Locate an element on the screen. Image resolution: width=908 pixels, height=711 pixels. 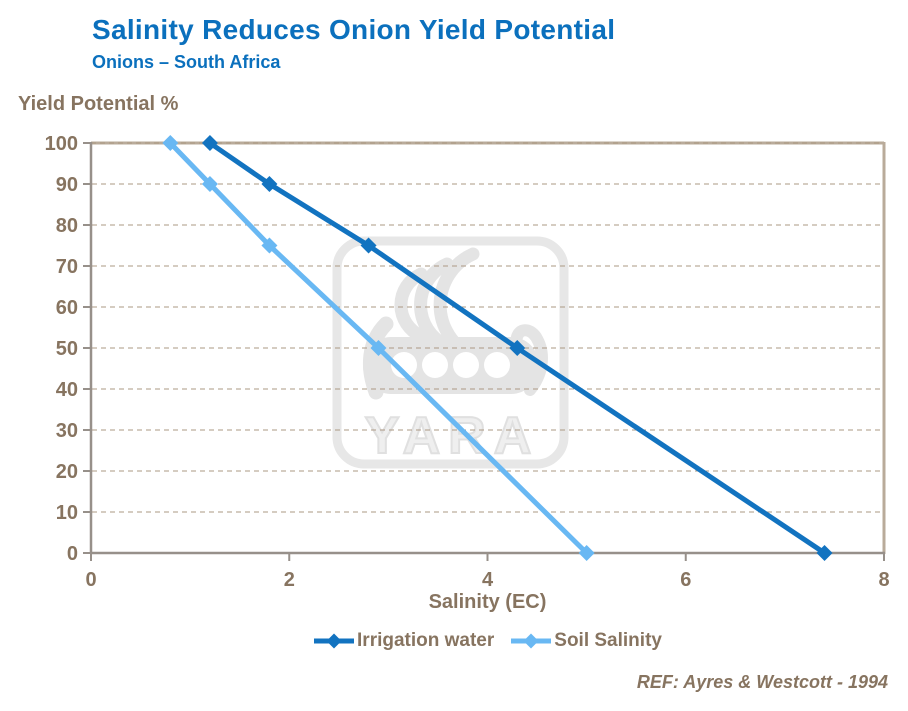
y-tick-label-50: 50 is located at coordinates (67, 349).